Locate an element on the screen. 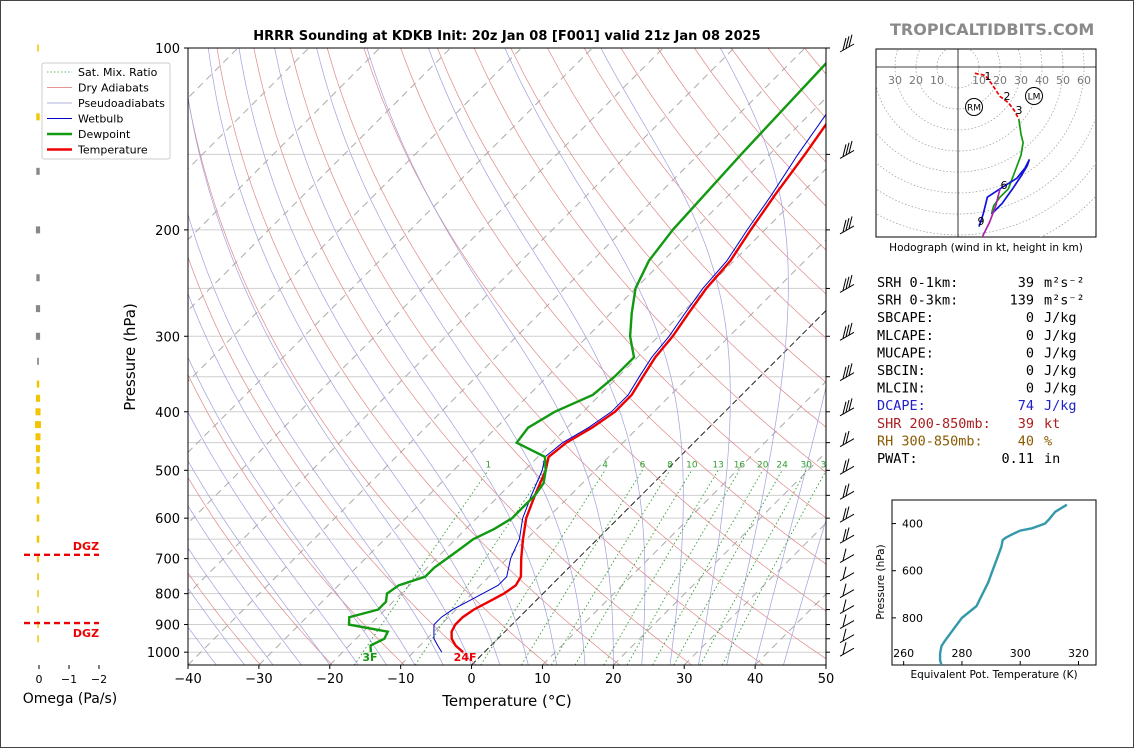 This screenshot has width=1134, height=748. y-tick-label: 100 is located at coordinates (167, 49).